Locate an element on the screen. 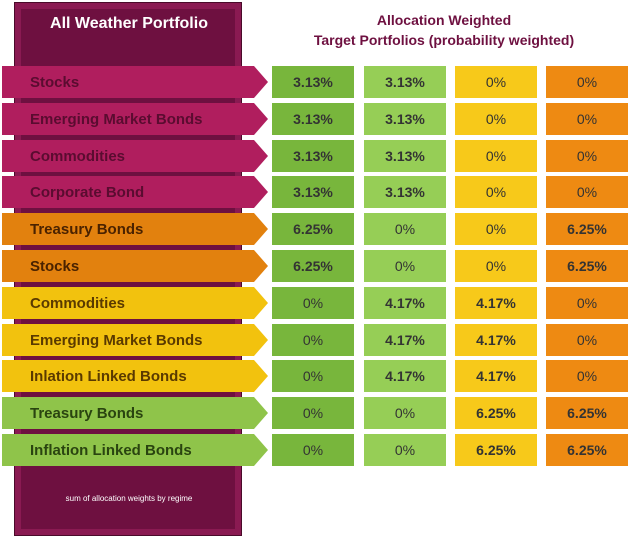 Image resolution: width=640 pixels, height=538 pixels. panel-footer: sum of allocation weights by regime is located at coordinates (129, 498).